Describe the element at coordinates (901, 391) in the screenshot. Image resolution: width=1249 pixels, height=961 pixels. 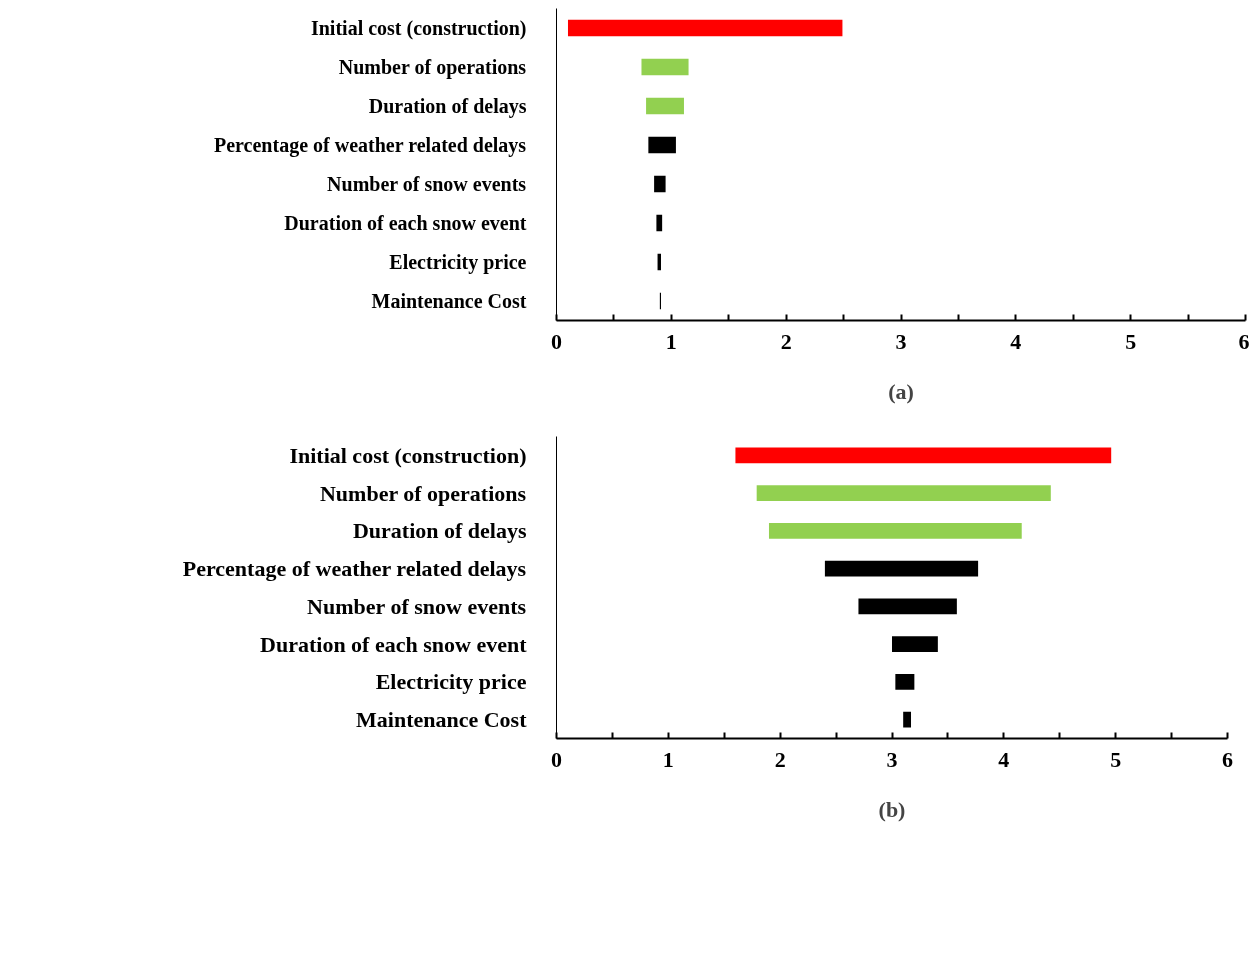
I see `text: (a)` at that location.